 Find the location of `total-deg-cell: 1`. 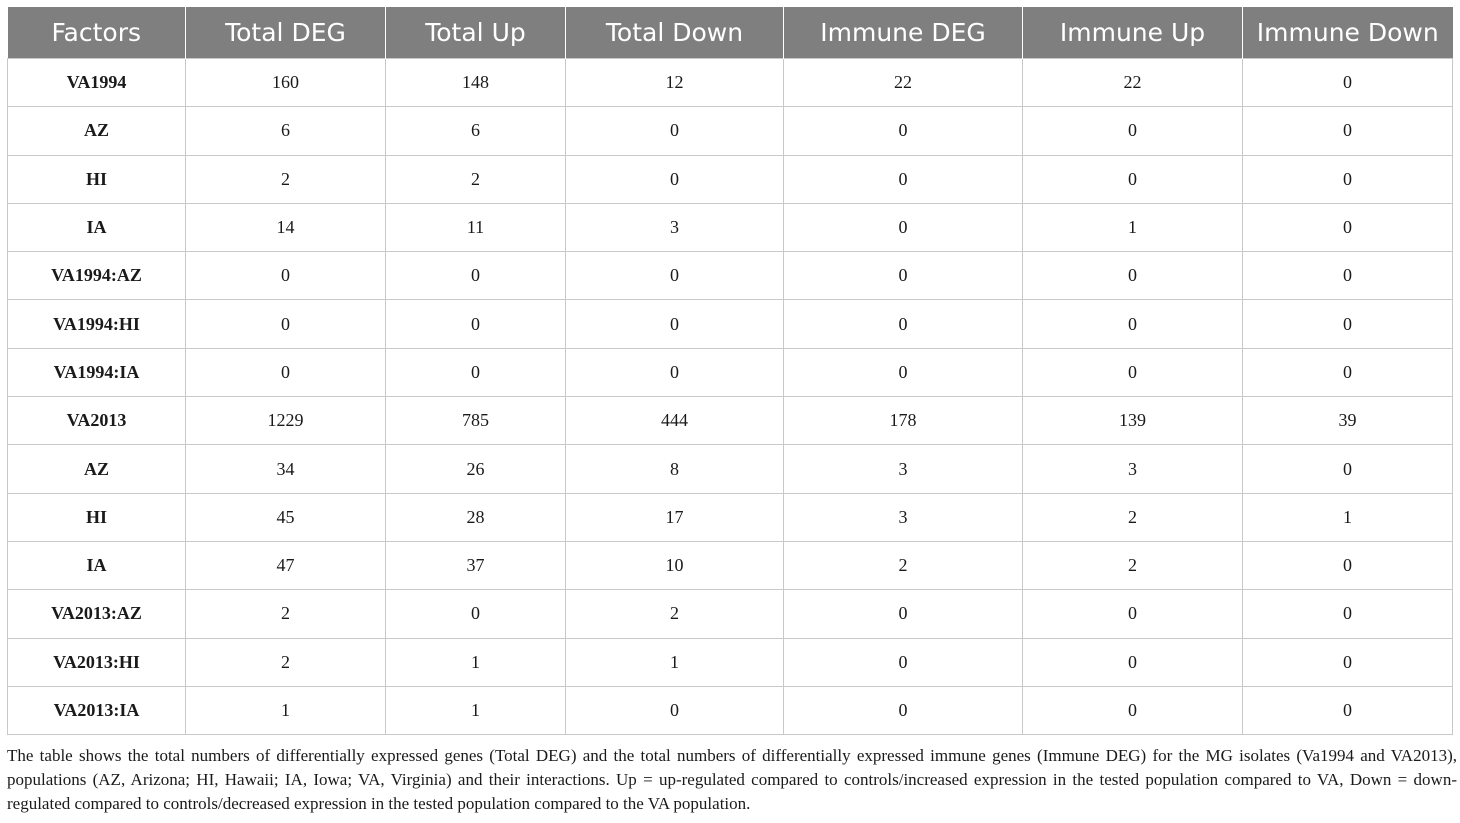

total-deg-cell: 1 is located at coordinates (285, 710).